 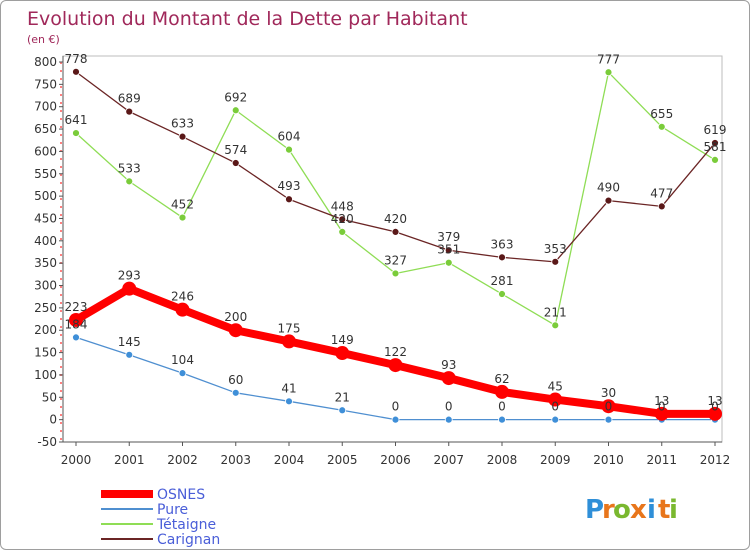 I want to click on data-label-tetaigne: 281, so click(x=502, y=281).